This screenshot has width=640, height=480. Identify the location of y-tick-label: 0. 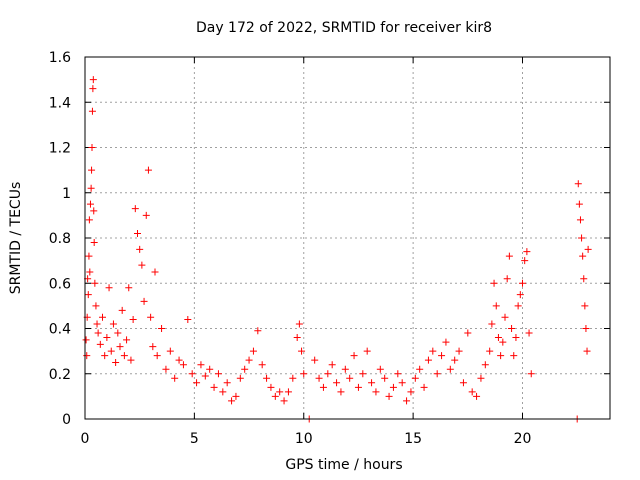
(66, 420).